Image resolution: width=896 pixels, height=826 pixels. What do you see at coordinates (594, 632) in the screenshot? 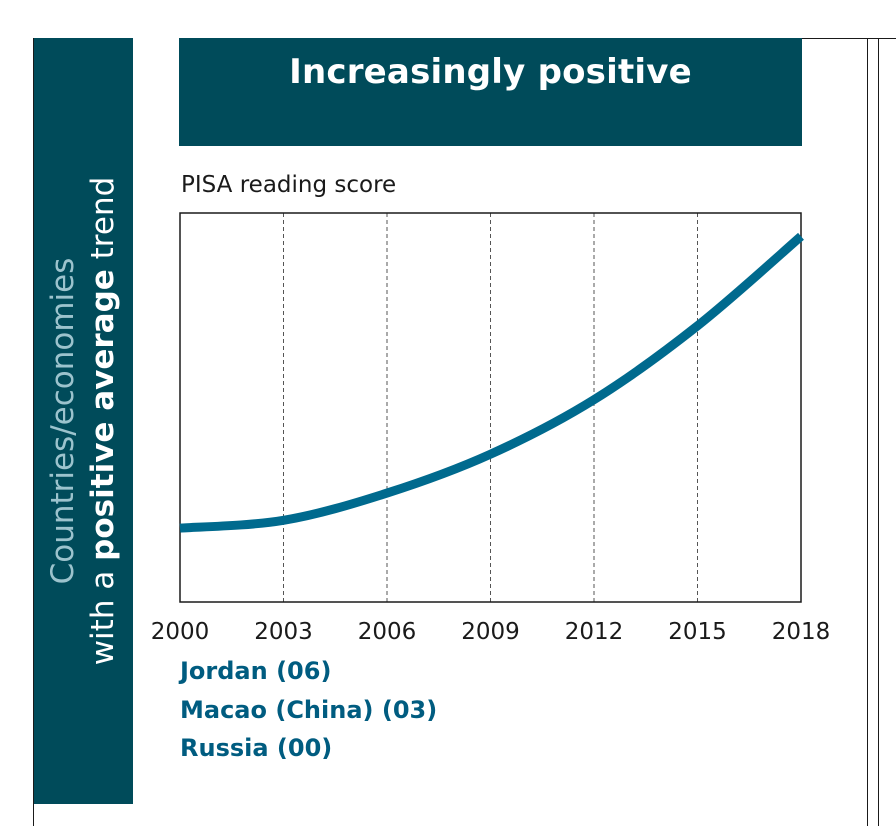
I see `x-tick-label: 2012` at bounding box center [594, 632].